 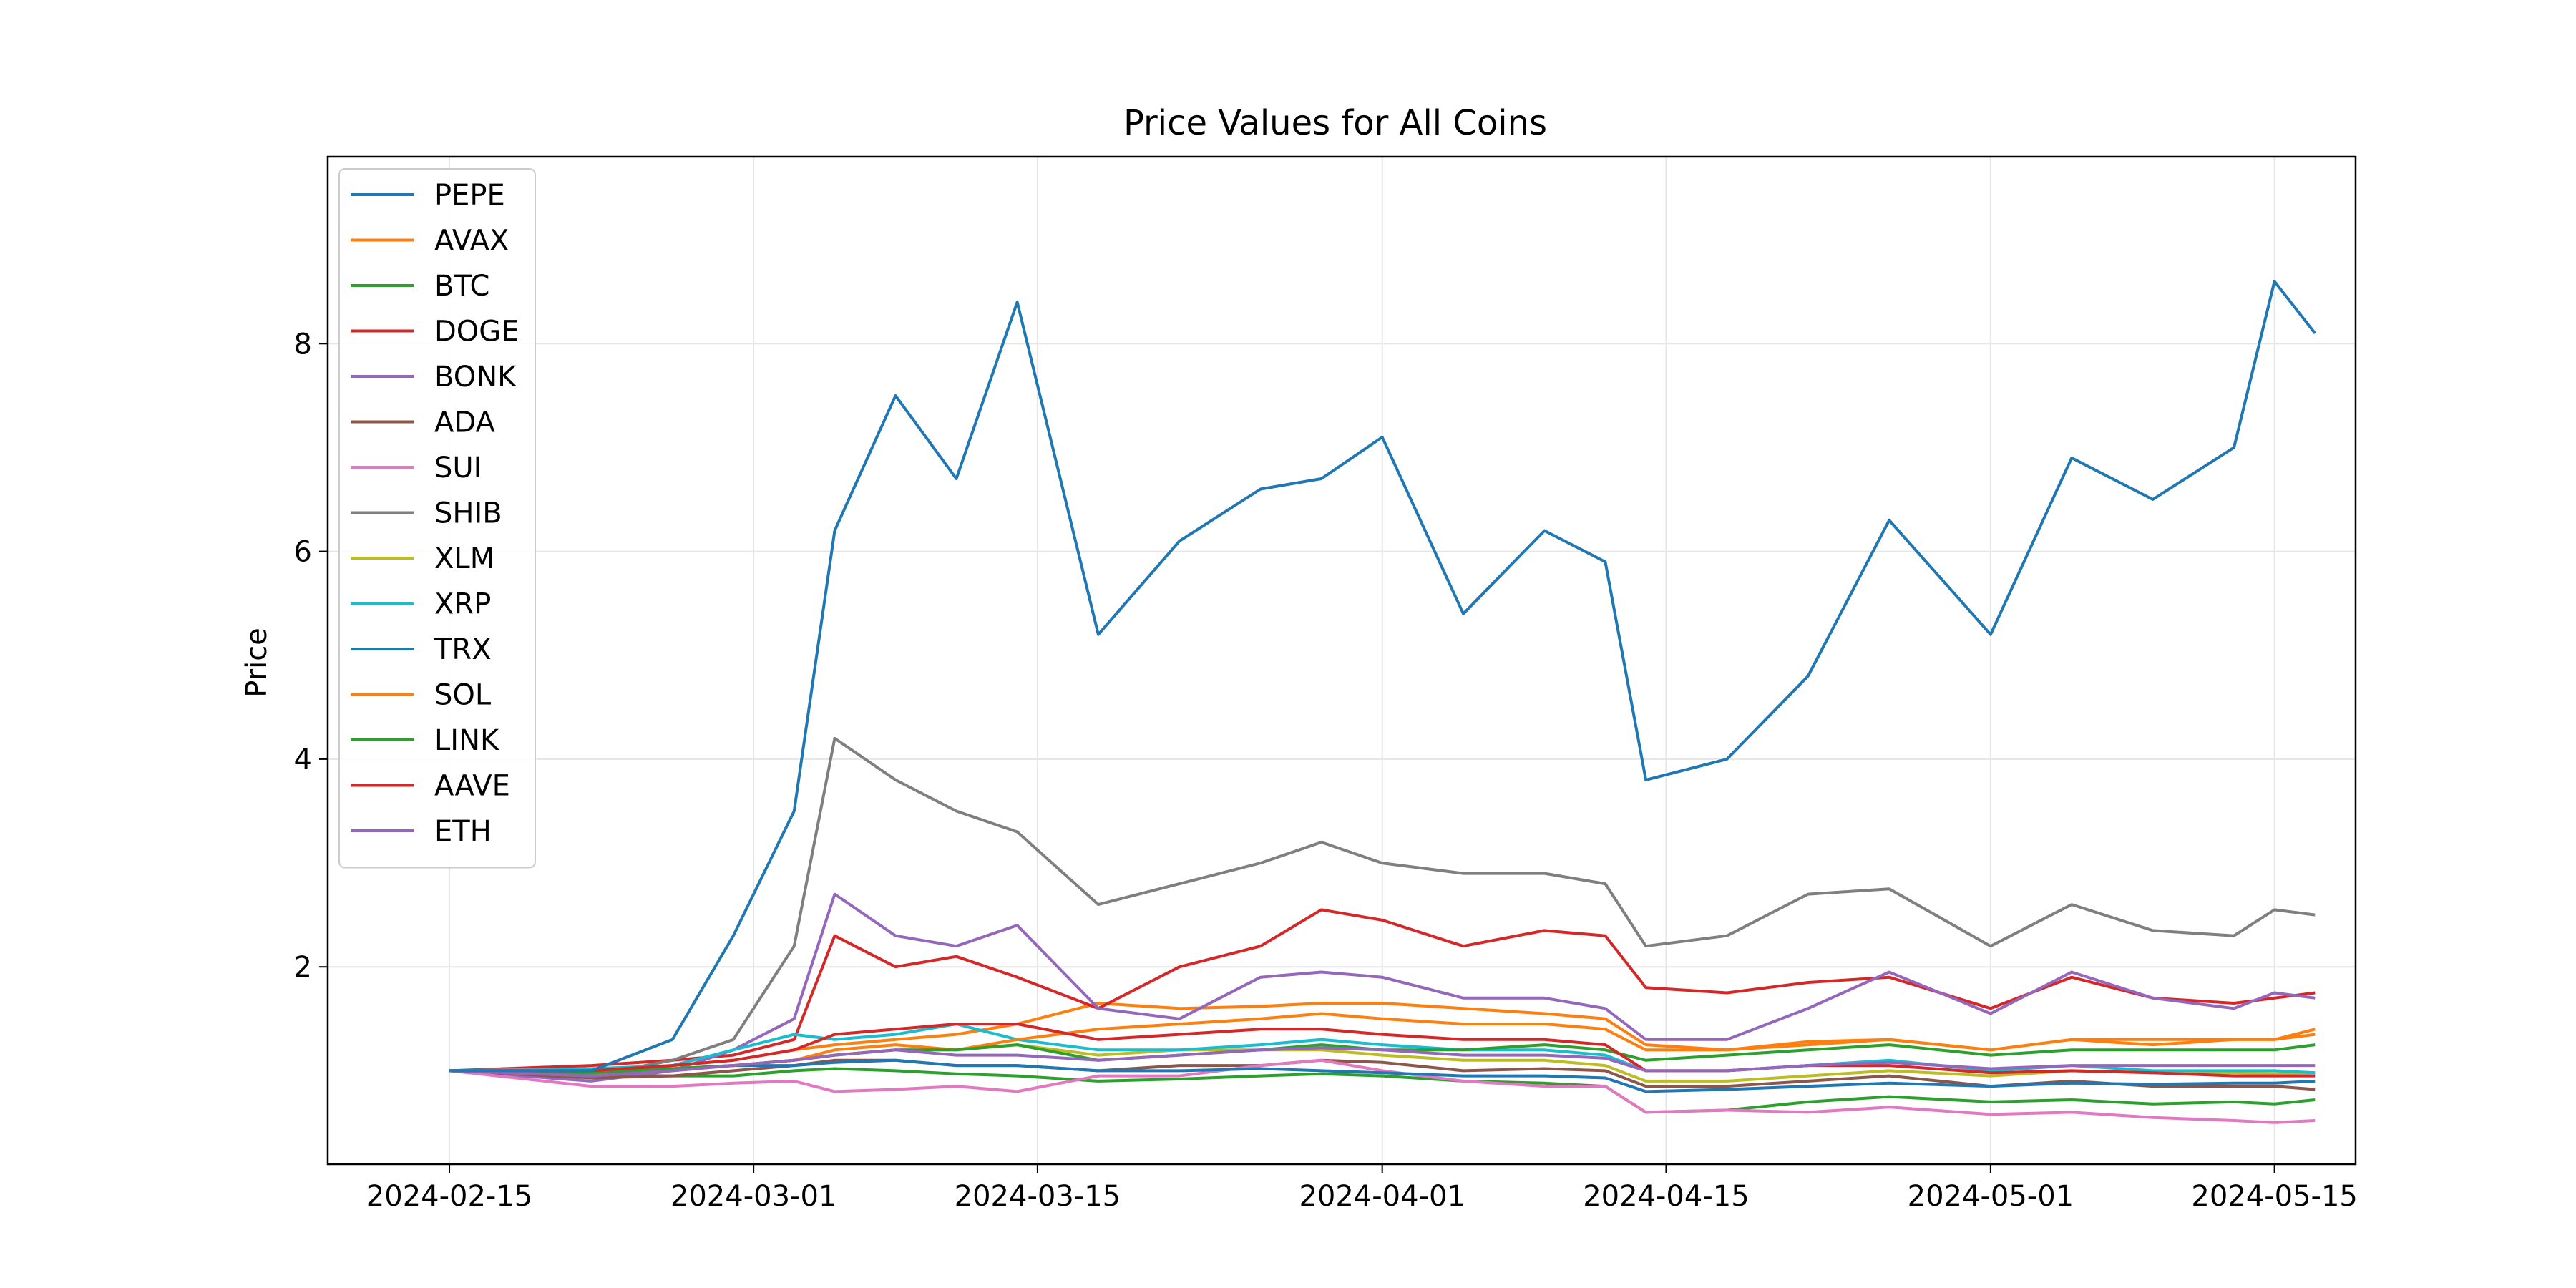 What do you see at coordinates (471, 241) in the screenshot?
I see `legend-label: AVAX` at bounding box center [471, 241].